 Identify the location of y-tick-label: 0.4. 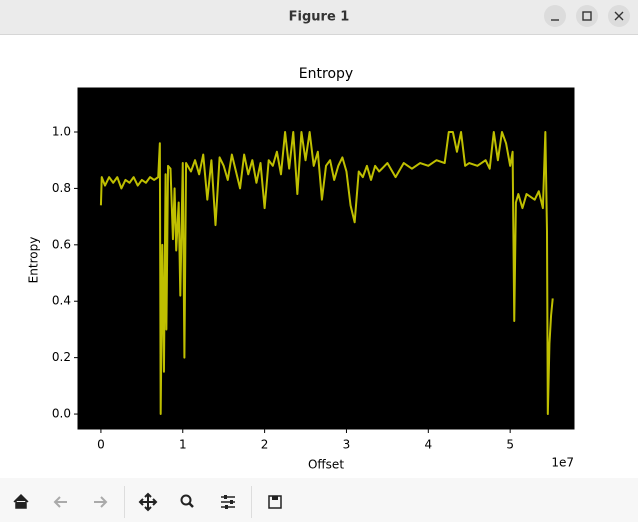
(61, 301).